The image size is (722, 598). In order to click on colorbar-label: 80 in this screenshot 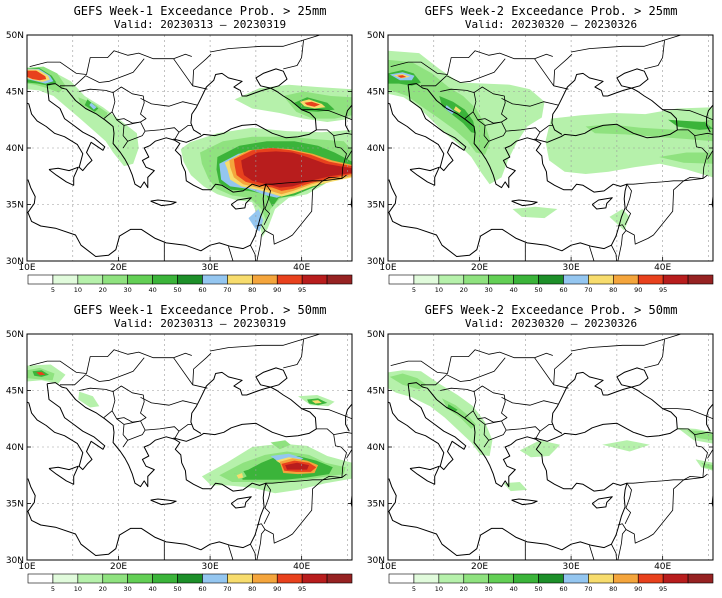, I will do `click(613, 290)`.